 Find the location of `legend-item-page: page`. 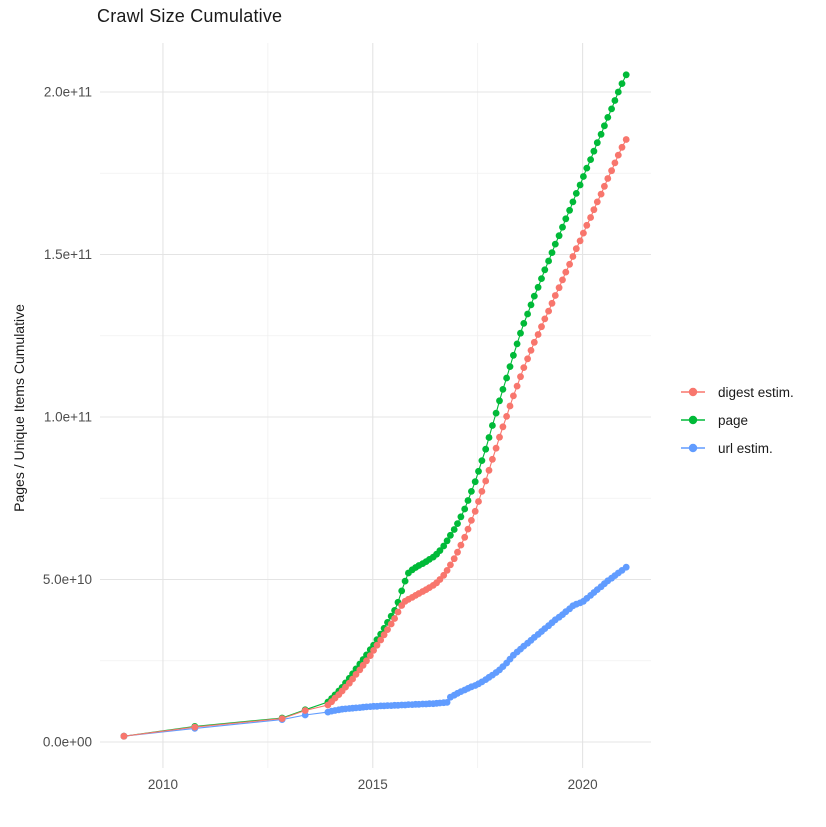

legend-item-page: page is located at coordinates (737, 420).